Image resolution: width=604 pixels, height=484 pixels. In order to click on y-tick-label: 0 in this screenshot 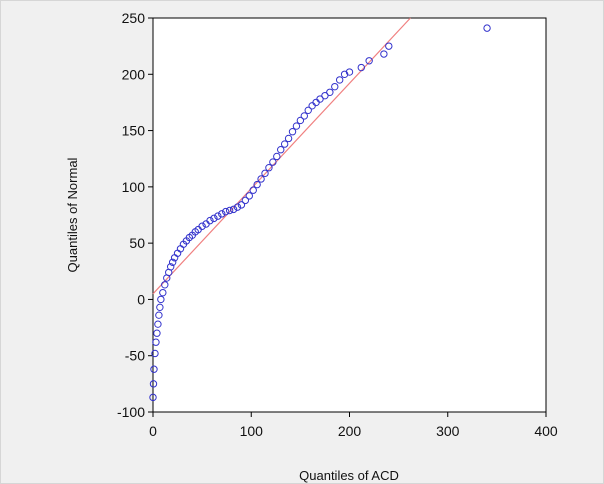, I will do `click(141, 299)`.